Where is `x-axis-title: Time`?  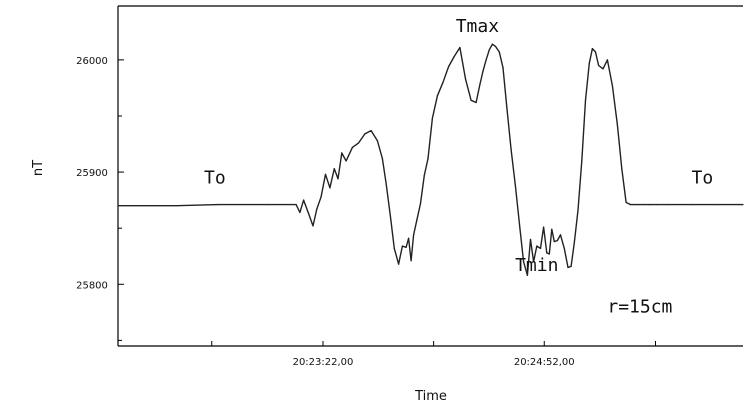
x-axis-title: Time is located at coordinates (430, 396).